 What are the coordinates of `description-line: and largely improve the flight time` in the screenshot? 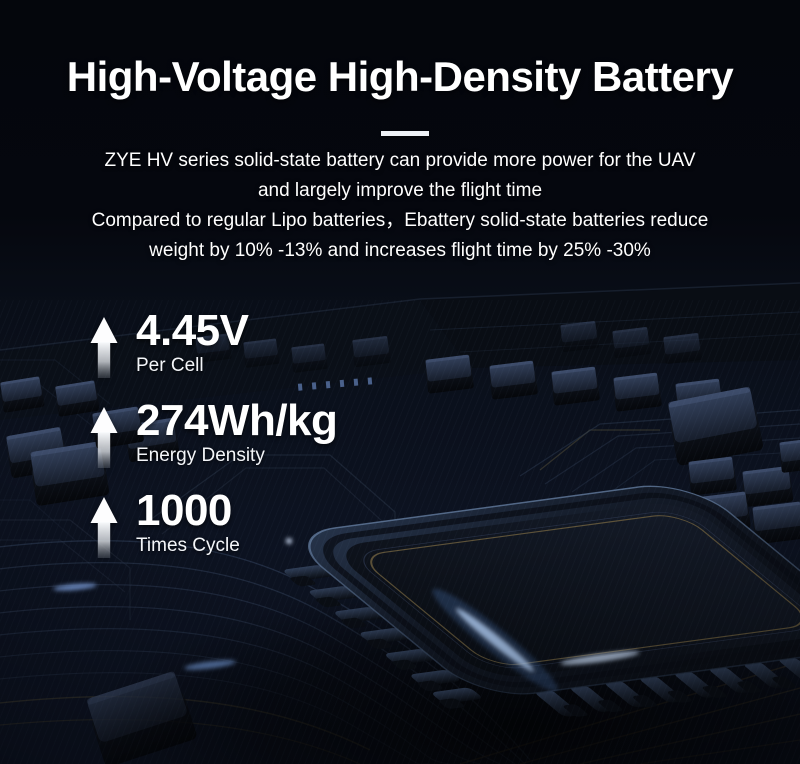 It's located at (400, 190).